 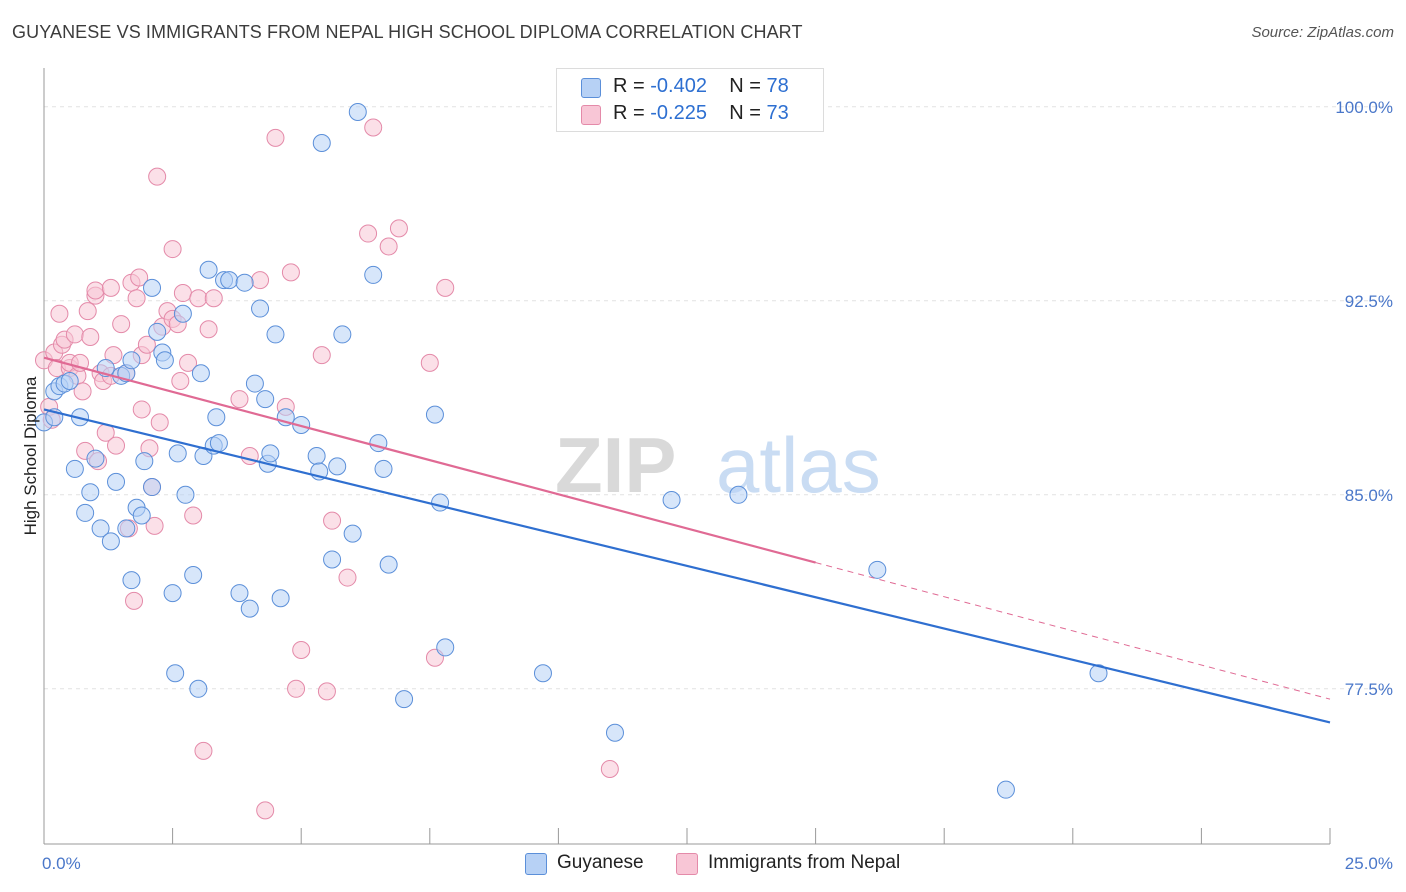 What do you see at coordinates (615, 465) in the screenshot?
I see `watermark-zip: ZIP` at bounding box center [615, 465].